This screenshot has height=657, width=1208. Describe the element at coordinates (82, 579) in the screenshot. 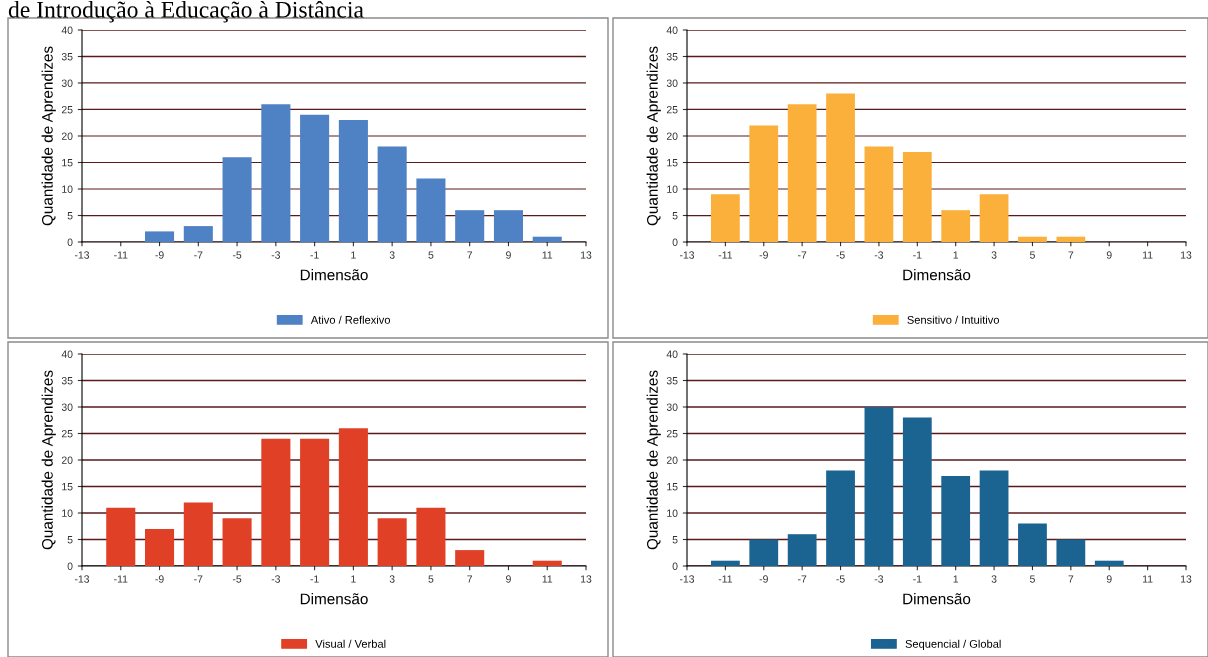

I see `x-tick-label: -13` at that location.